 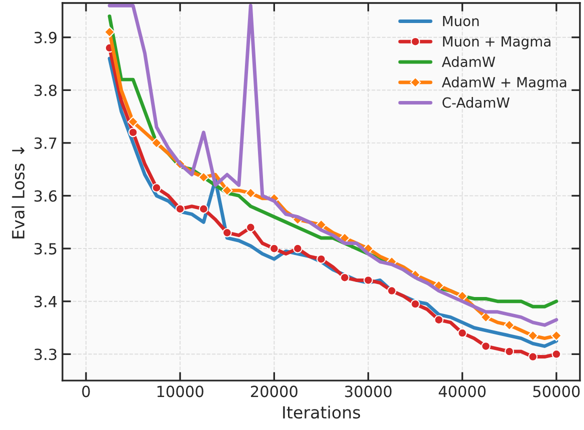 I want to click on x-tick-label: 10000, so click(x=180, y=392).